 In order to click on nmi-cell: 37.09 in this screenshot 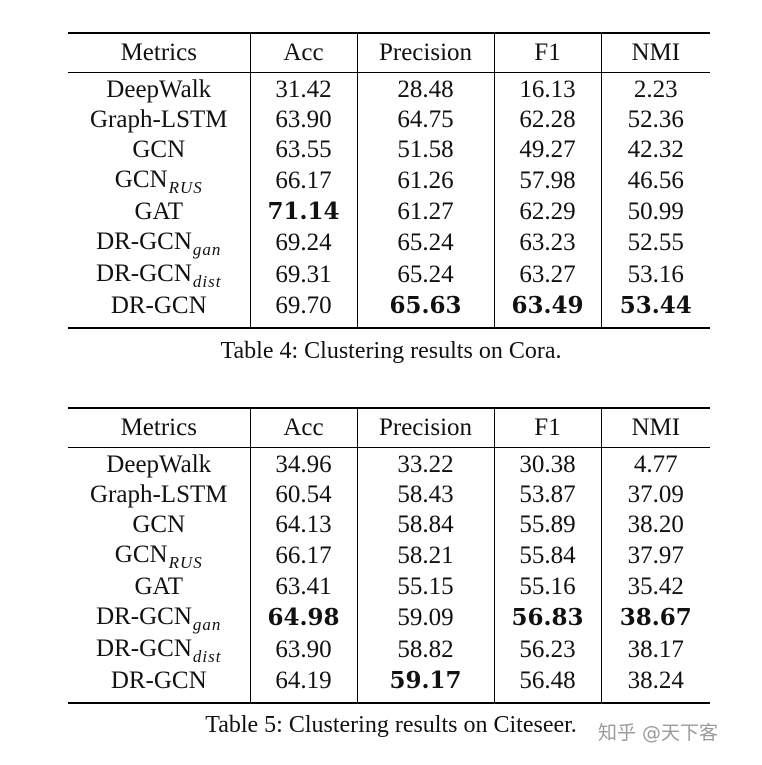, I will do `click(655, 494)`.